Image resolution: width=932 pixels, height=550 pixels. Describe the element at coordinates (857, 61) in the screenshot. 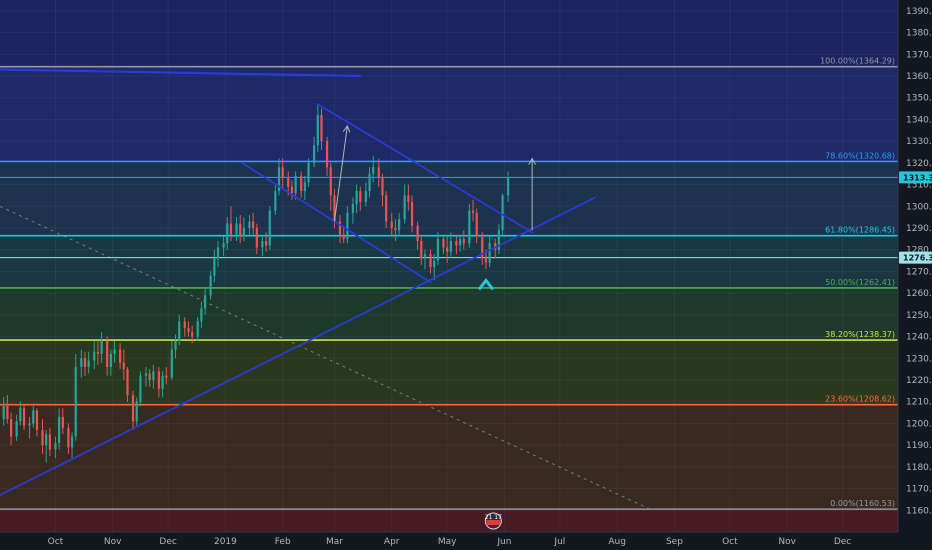

I see `fib-label: 100.00%(1364.29)` at that location.